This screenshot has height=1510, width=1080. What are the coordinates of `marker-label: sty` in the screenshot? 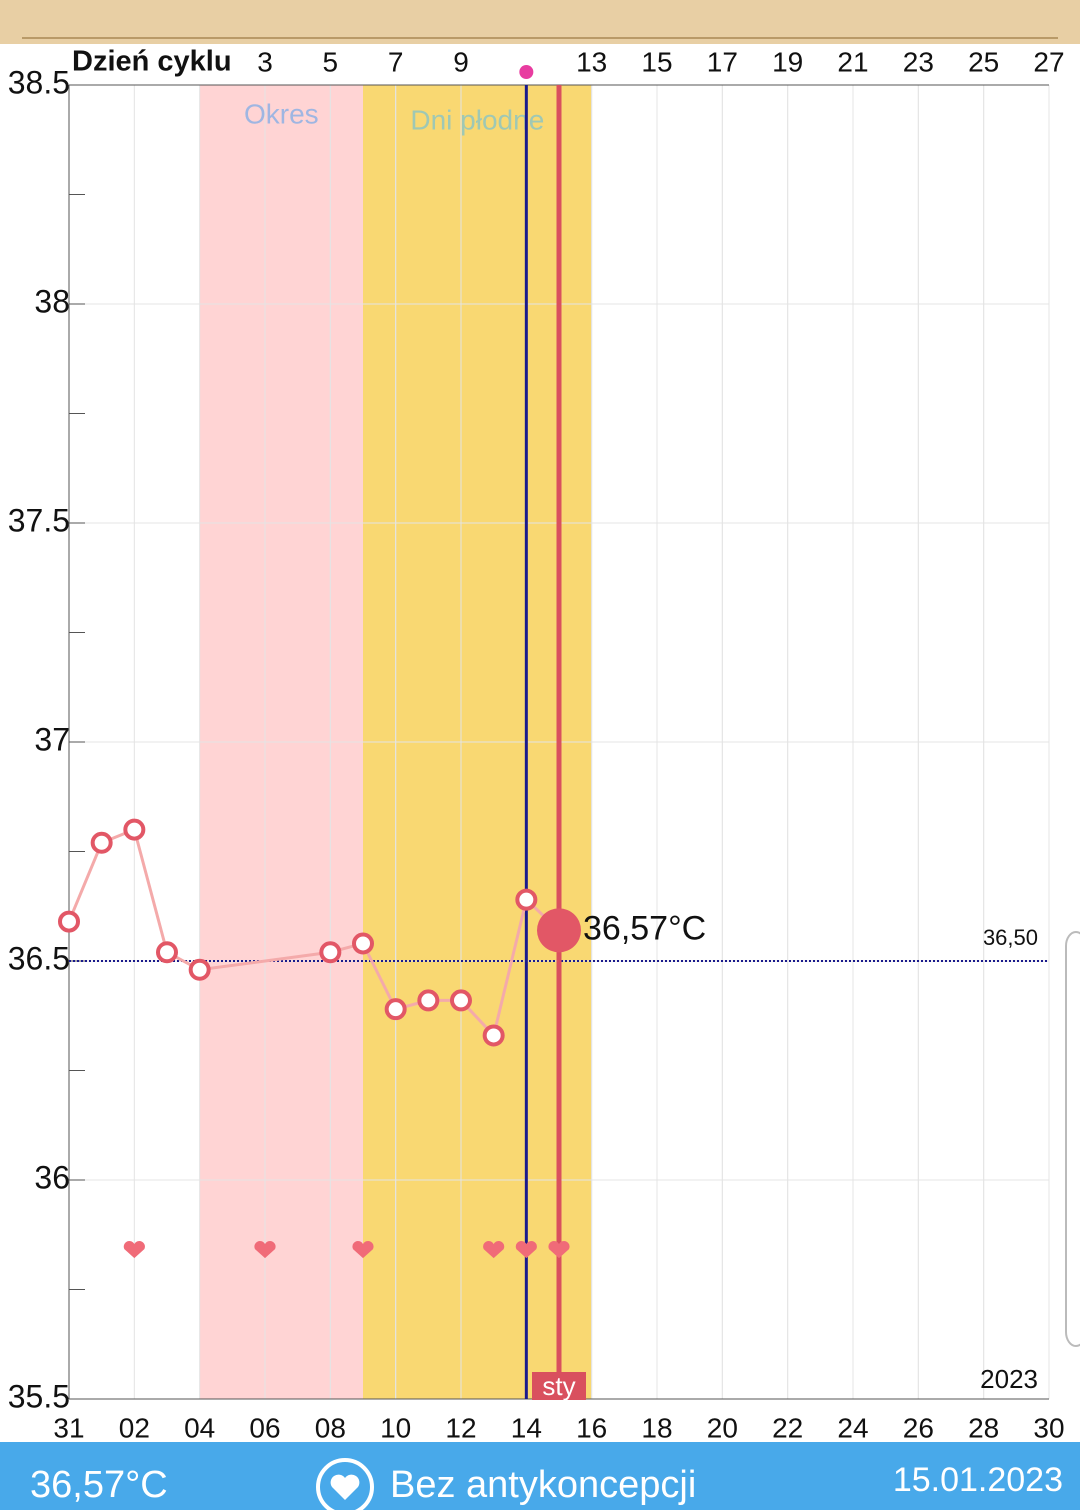 It's located at (558, 1386).